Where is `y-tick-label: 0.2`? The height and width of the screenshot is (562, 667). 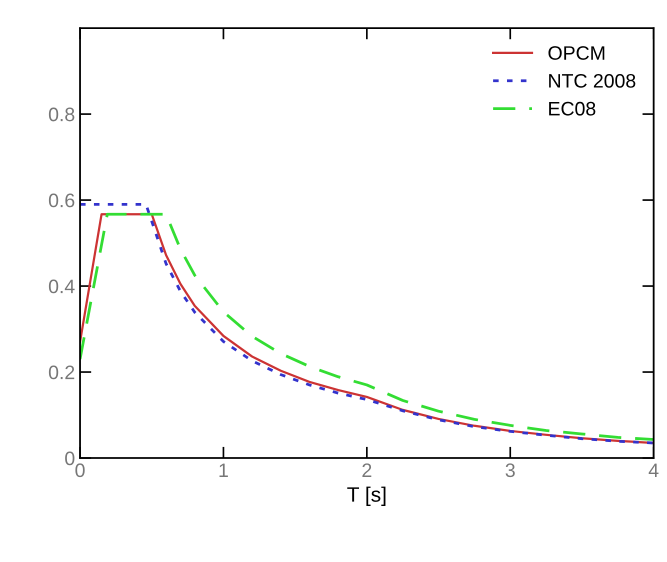 y-tick-label: 0.2 is located at coordinates (61, 373).